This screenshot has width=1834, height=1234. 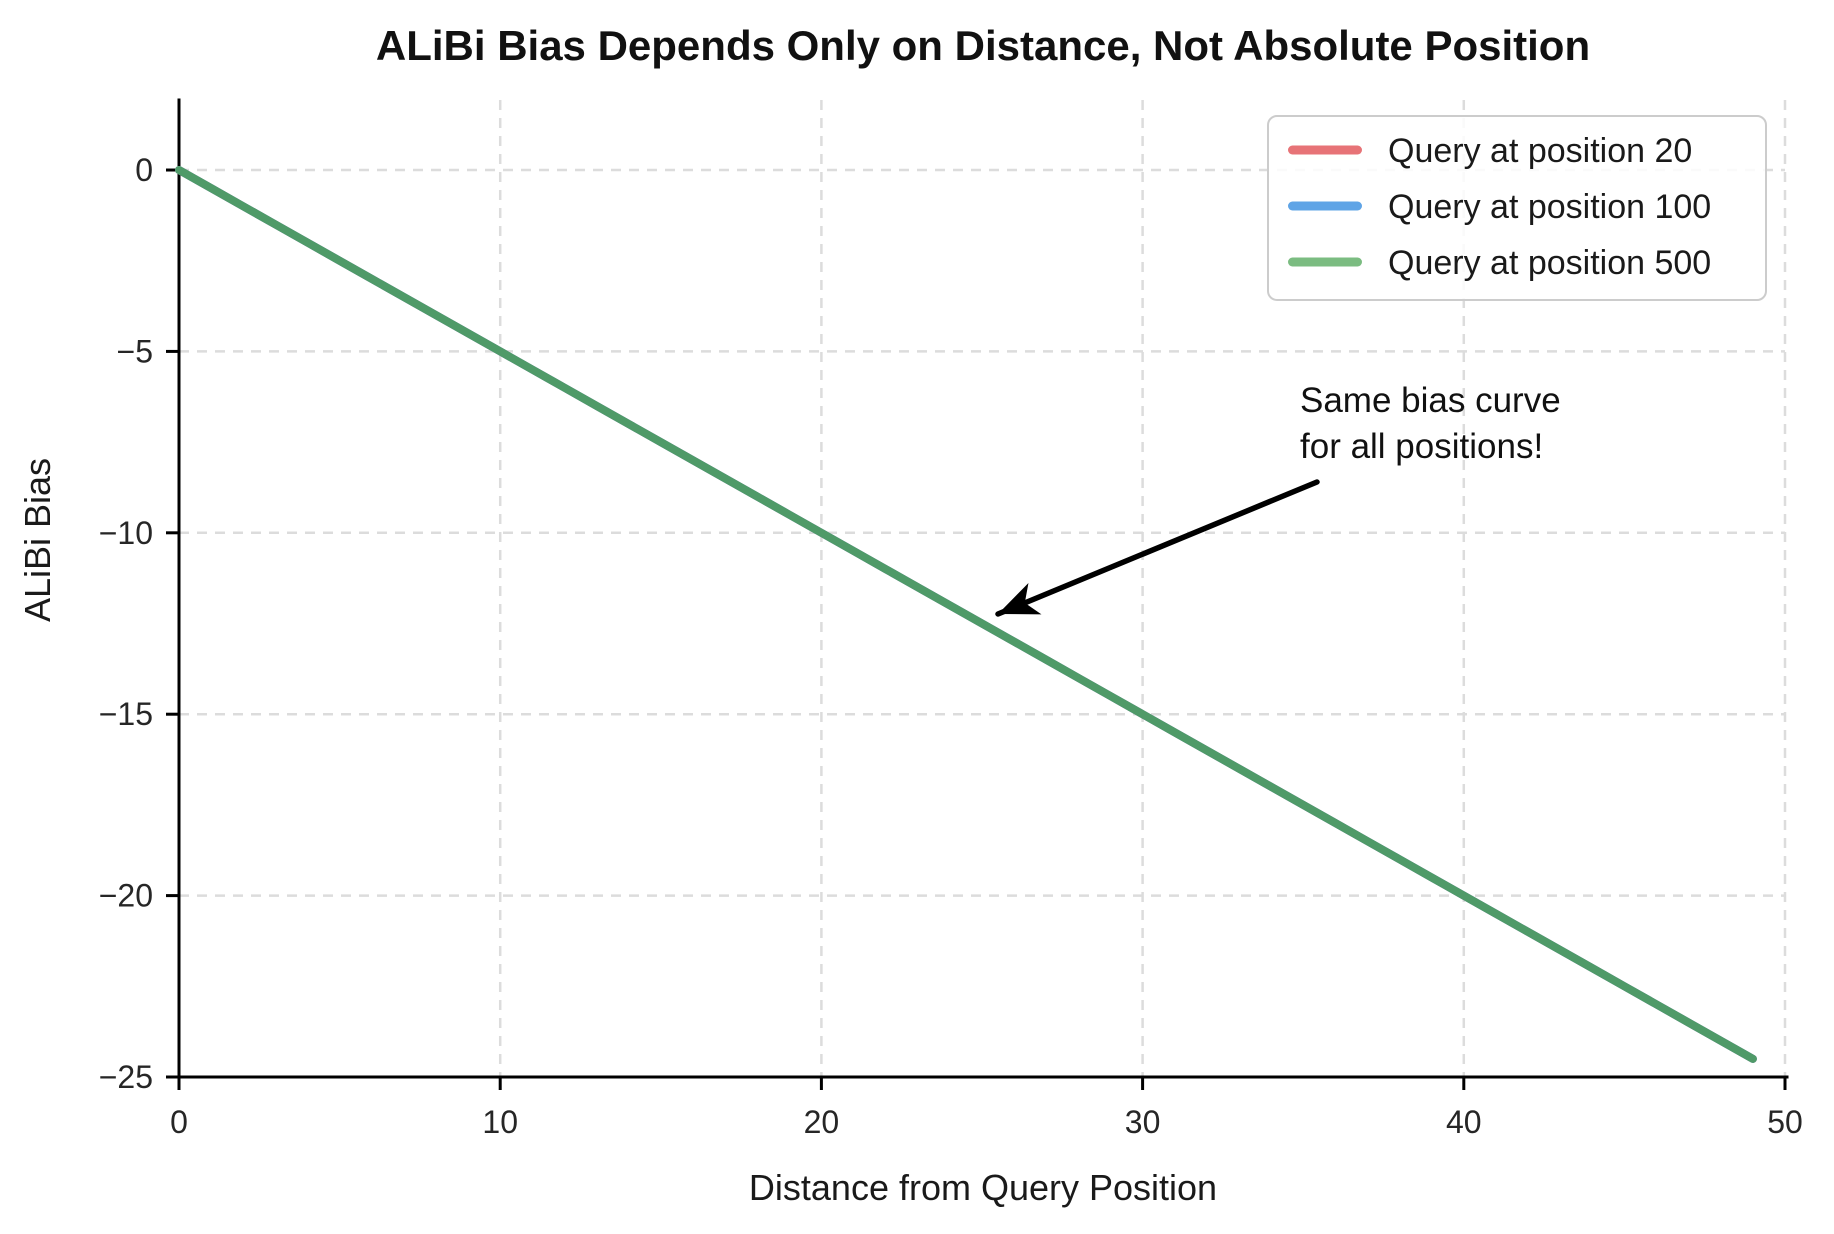 I want to click on x-tick-label: 0, so click(x=179, y=1122).